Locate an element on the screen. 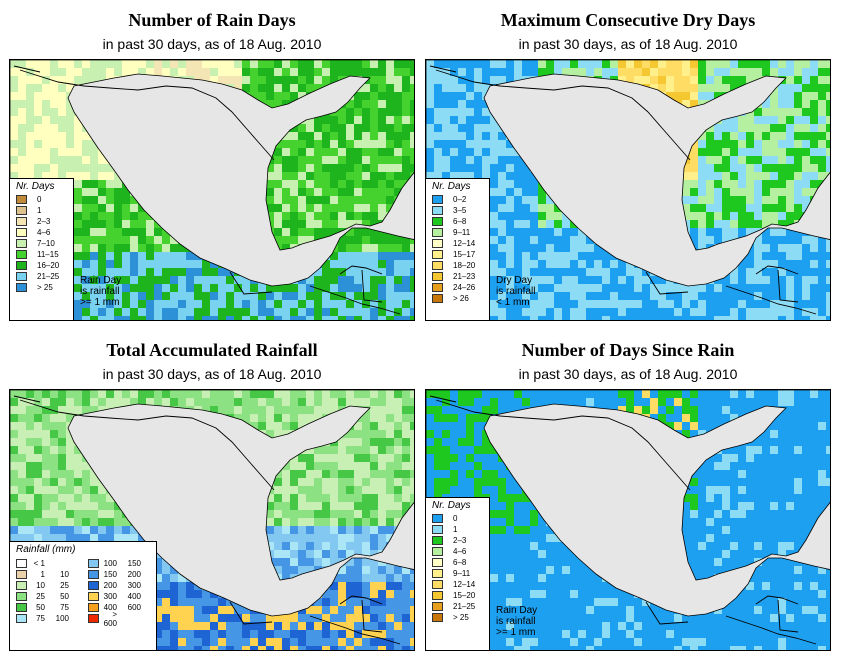 The width and height of the screenshot is (846, 658). note-line: < 1 mm is located at coordinates (513, 302).